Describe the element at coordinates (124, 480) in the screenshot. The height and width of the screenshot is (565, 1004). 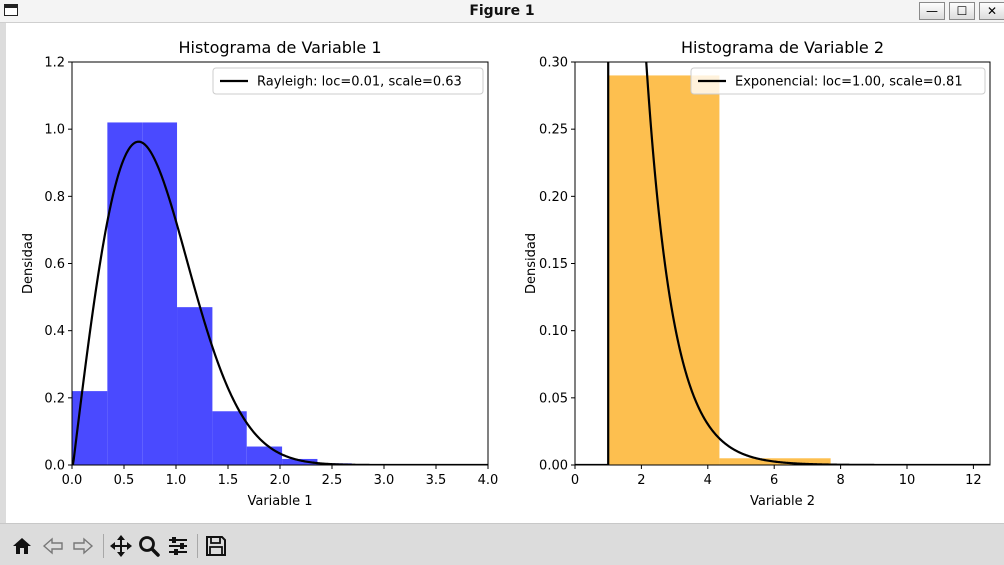
I see `x-tick-label: 0.5` at that location.